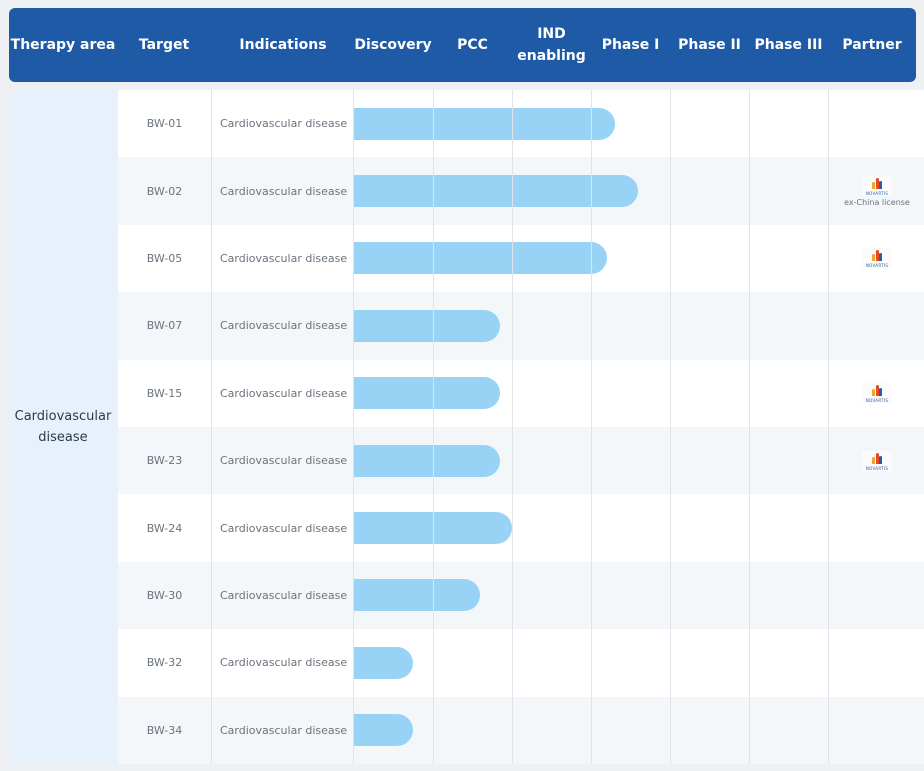  Describe the element at coordinates (164, 191) in the screenshot. I see `target-cell: BW-02` at that location.